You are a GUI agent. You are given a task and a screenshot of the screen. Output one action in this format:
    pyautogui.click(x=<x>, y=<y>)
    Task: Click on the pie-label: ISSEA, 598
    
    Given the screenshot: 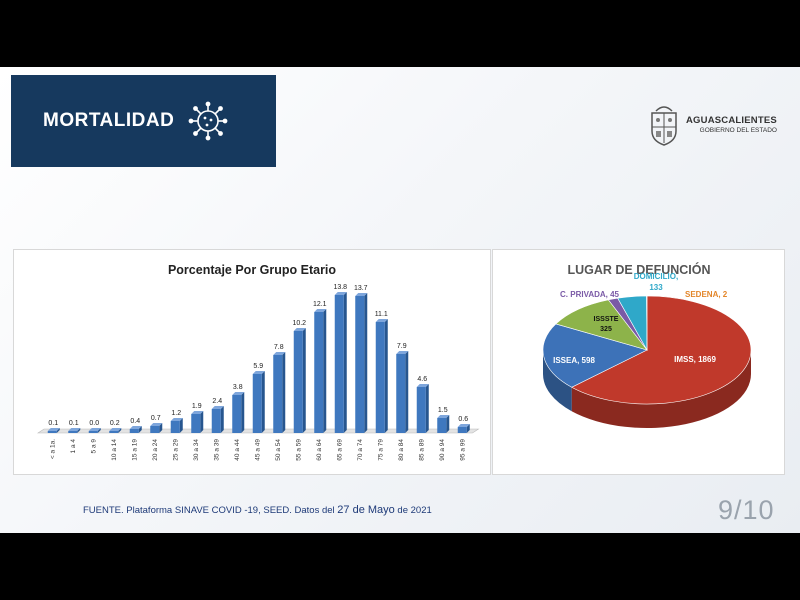 What is the action you would take?
    pyautogui.click(x=574, y=360)
    